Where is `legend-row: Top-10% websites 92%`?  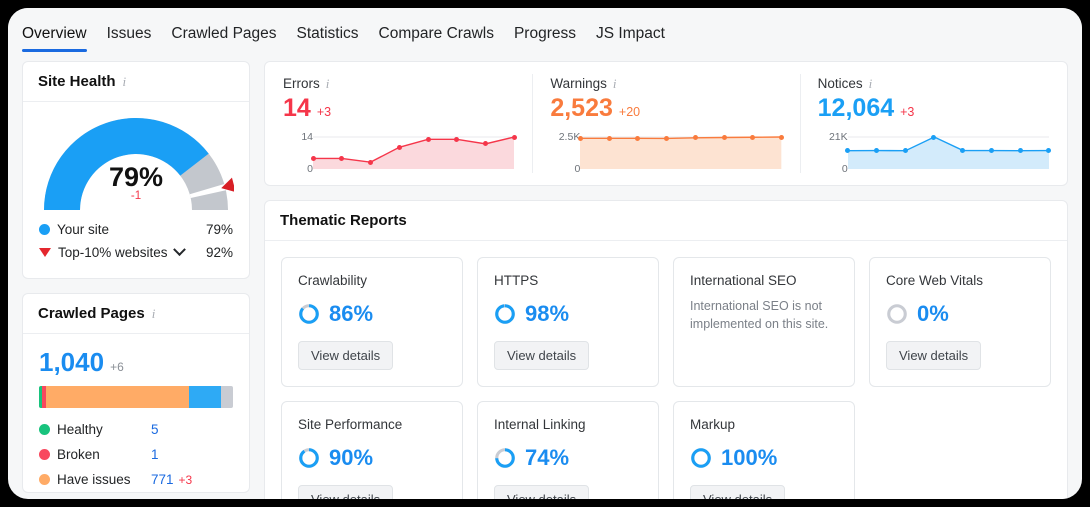 legend-row: Top-10% websites 92% is located at coordinates (136, 252).